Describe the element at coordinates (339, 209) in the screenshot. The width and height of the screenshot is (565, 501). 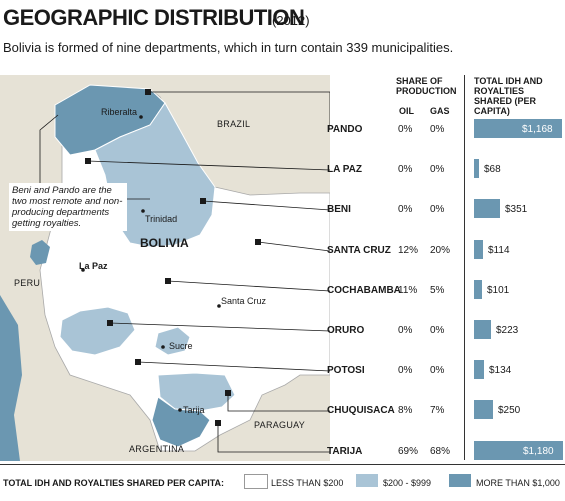
I see `row-name: BENI` at that location.